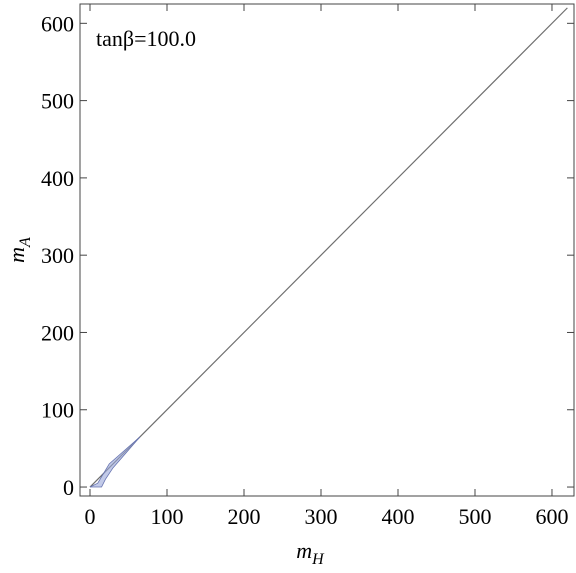  I want to click on y-tick-label: 500, so click(57, 101).